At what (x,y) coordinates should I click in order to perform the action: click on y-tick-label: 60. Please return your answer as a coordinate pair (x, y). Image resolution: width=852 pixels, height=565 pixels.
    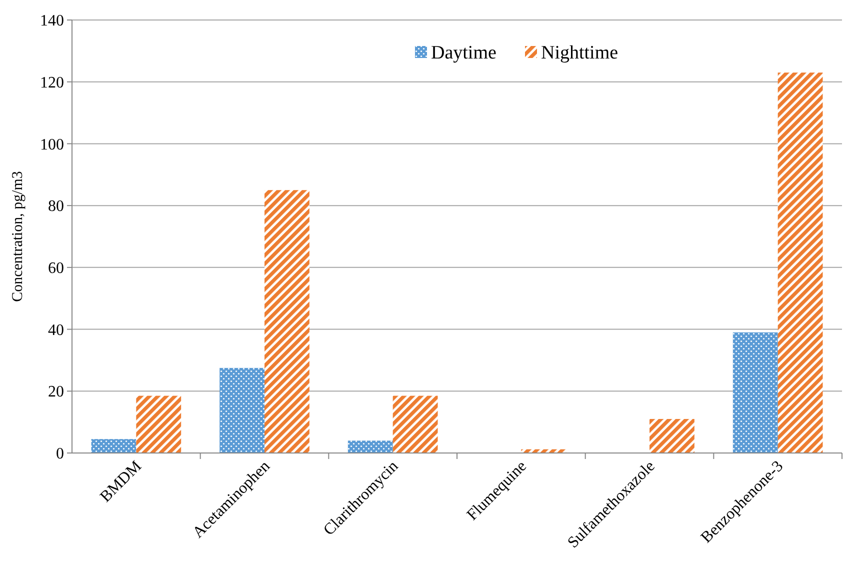
    Looking at the image, I should click on (56, 269).